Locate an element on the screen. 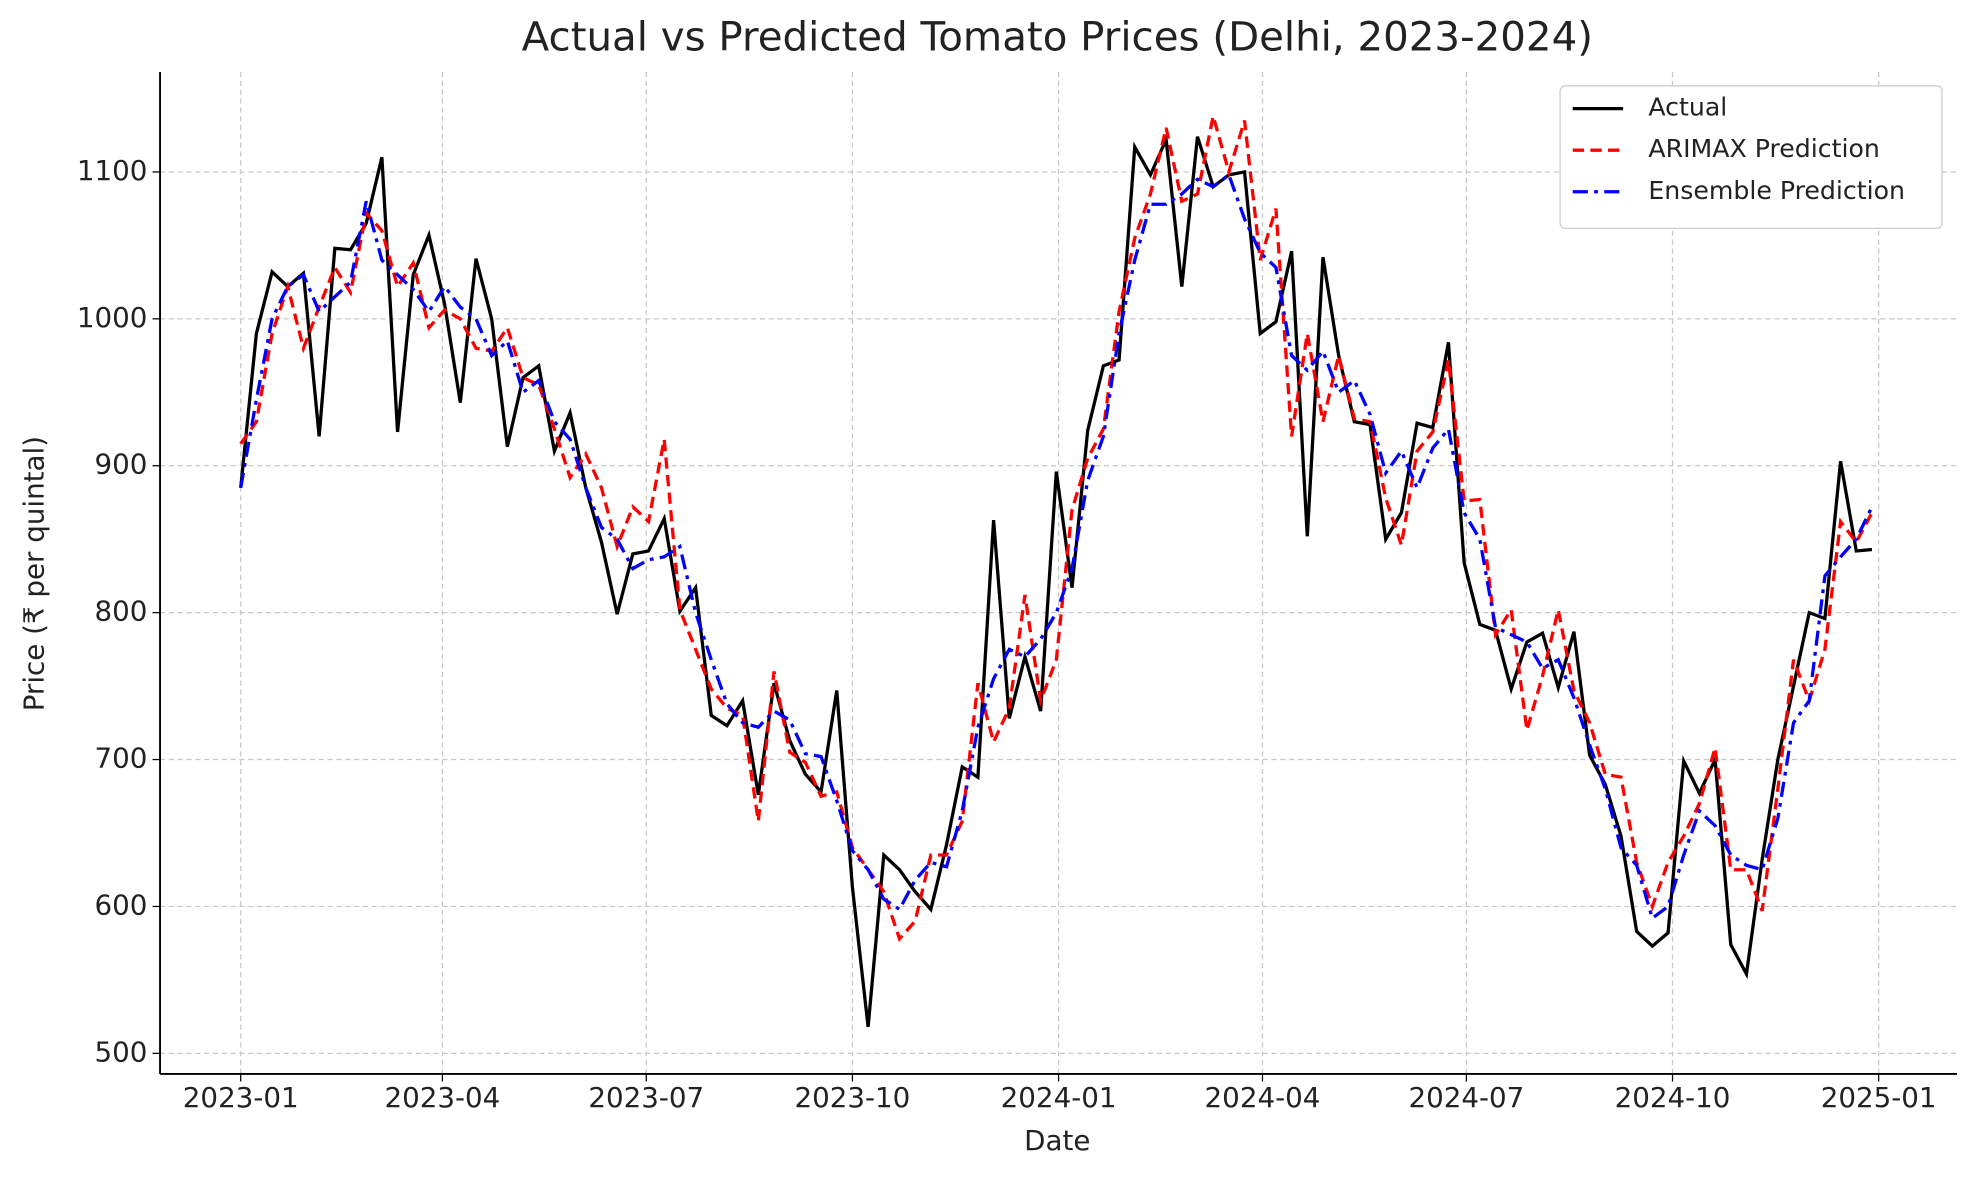  legend-box is located at coordinates (1751, 157).